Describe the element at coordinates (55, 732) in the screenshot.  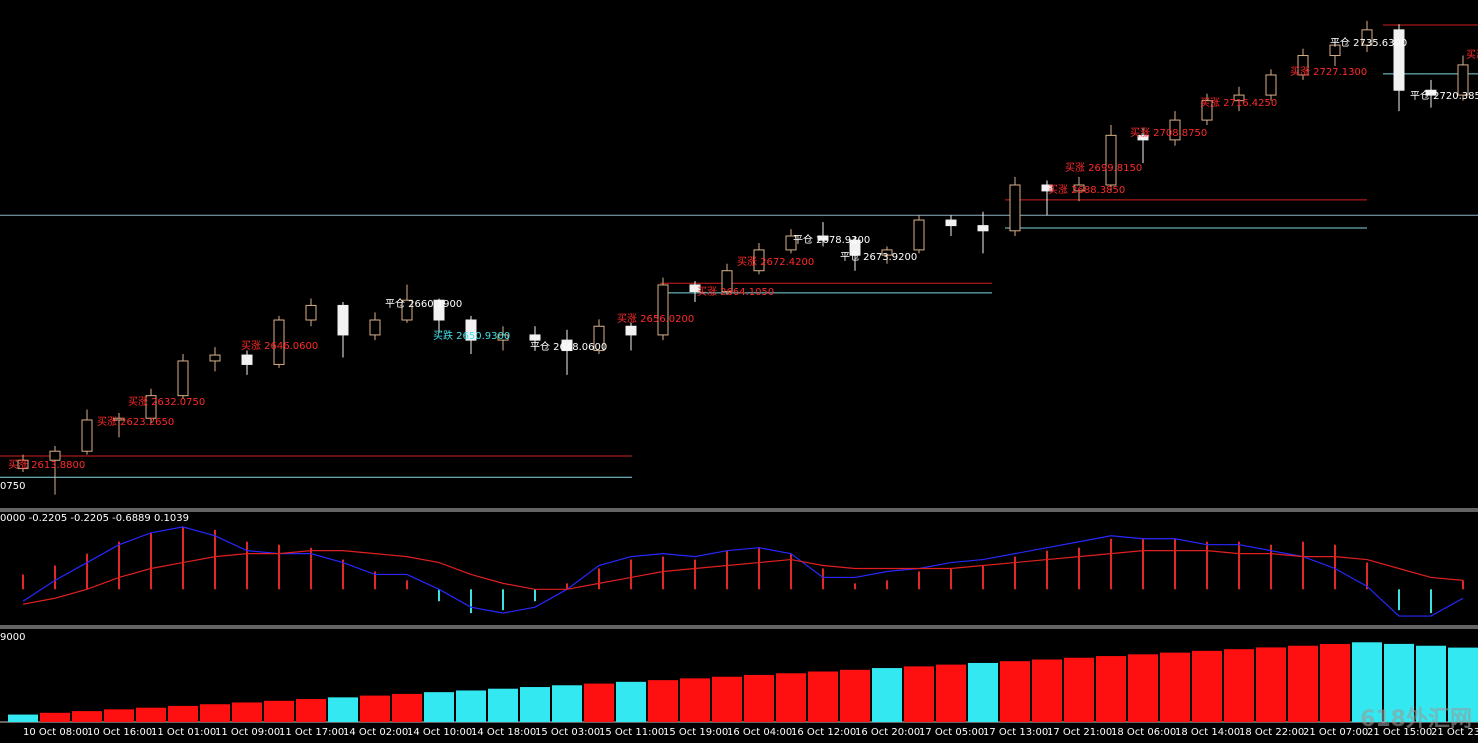
I see `x-tick-label: 10 Oct 08:00` at that location.